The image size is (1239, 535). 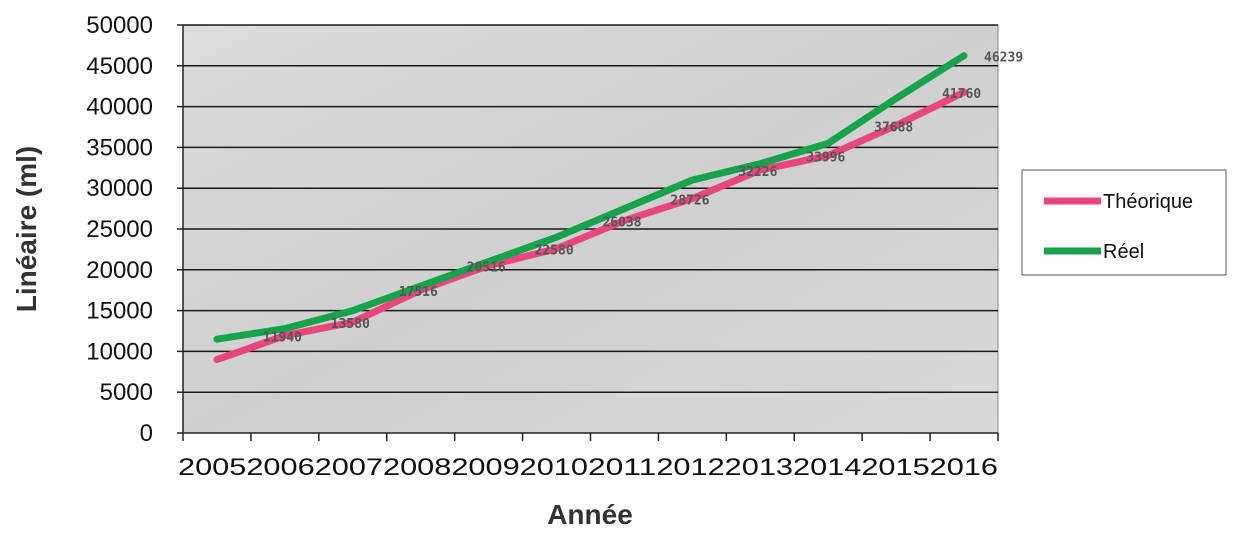 I want to click on legend-box, so click(x=1124, y=222).